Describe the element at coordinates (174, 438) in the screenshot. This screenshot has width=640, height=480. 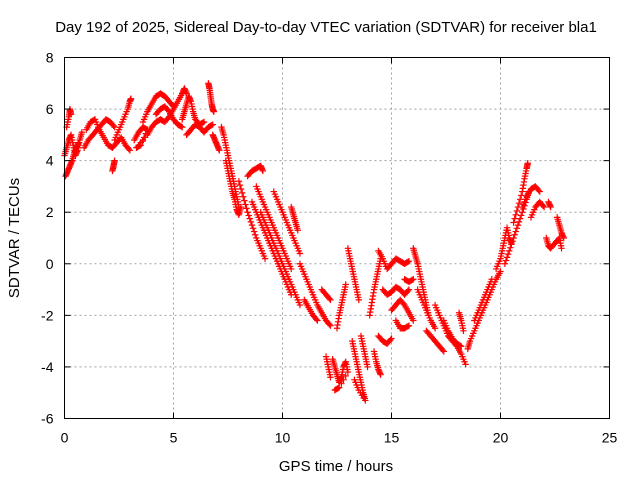
I see `x-tick-label: 5` at that location.